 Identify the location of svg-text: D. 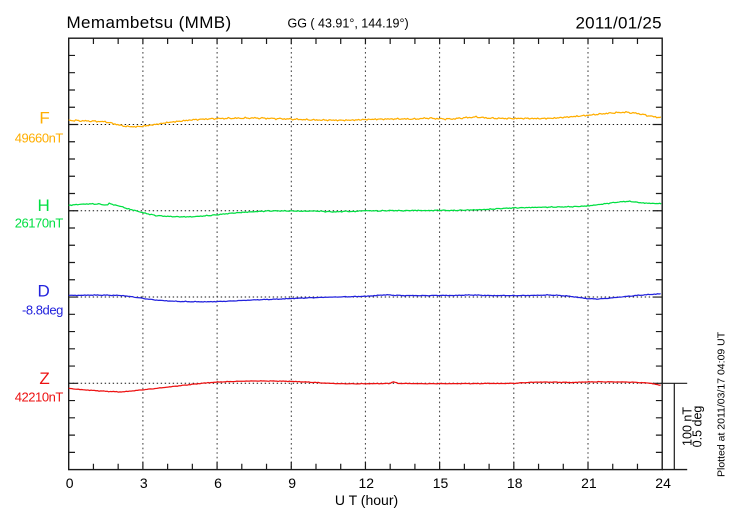
(44, 291).